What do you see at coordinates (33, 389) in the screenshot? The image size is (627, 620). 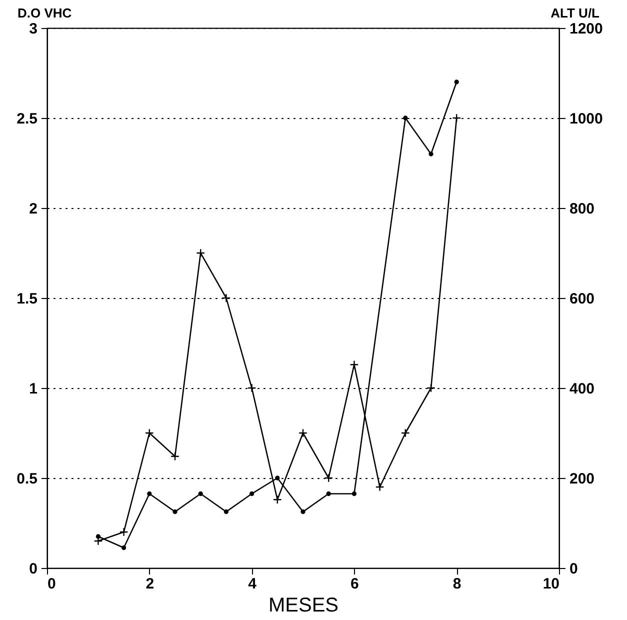 I see `y-tick-label: 1` at bounding box center [33, 389].